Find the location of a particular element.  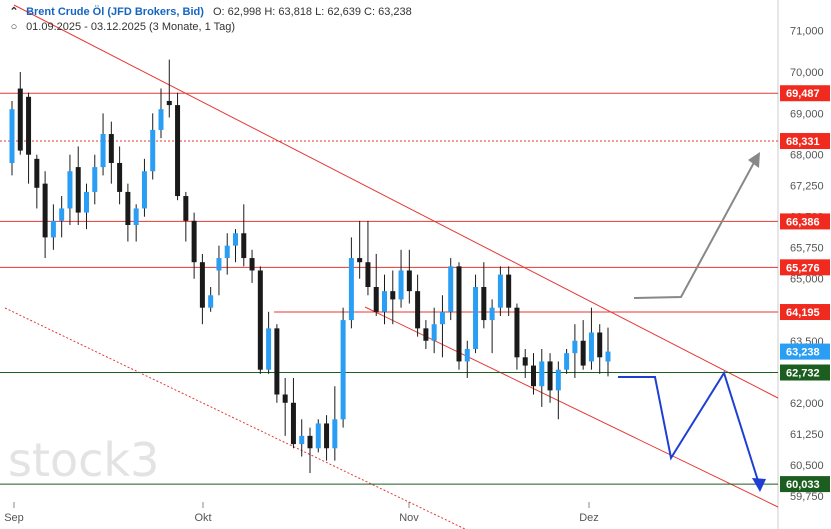

level-label: 66,386 is located at coordinates (803, 222).